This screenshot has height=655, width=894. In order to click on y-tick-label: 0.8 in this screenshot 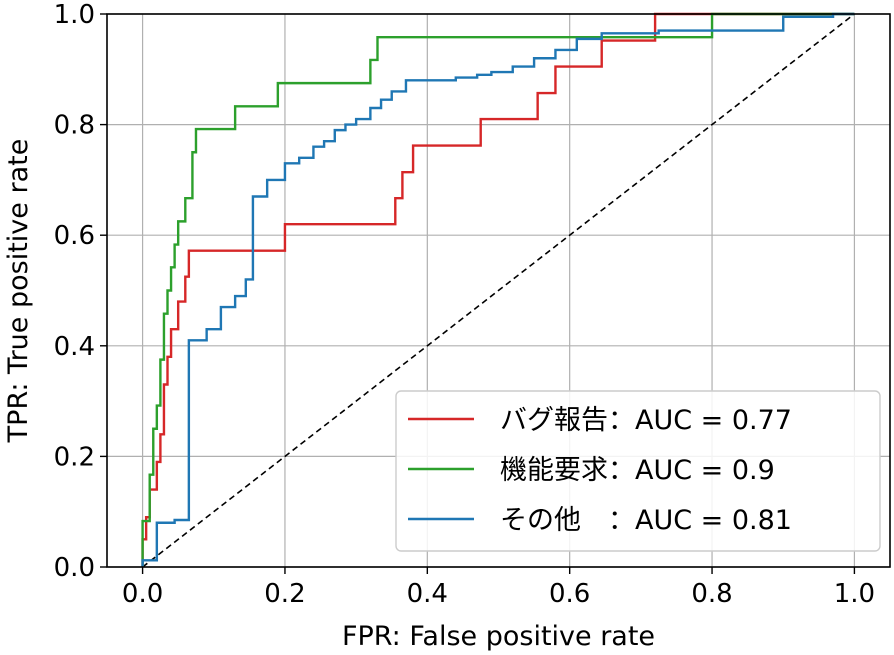, I will do `click(74, 126)`.